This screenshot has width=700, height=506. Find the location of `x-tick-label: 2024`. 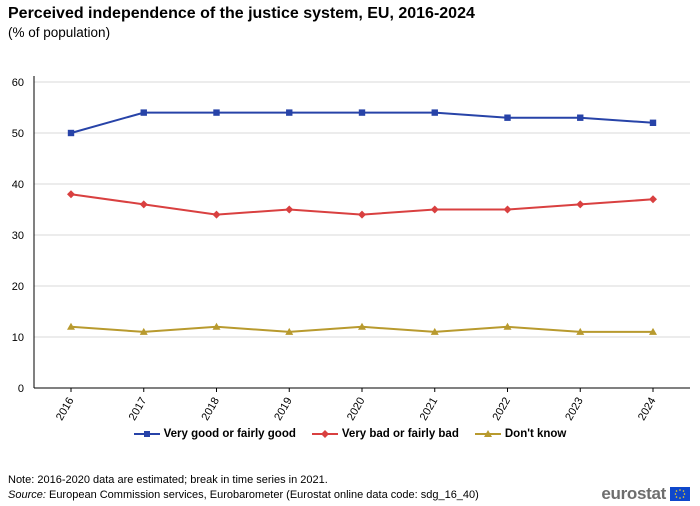

x-tick-label: 2024 is located at coordinates (647, 409).